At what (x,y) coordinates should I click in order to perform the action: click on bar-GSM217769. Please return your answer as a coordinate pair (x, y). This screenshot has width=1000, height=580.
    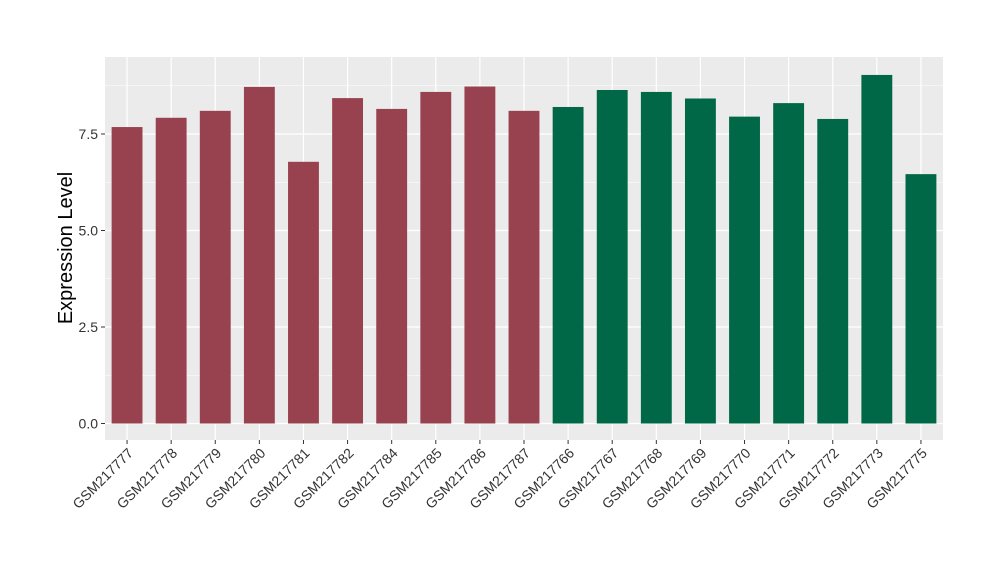
    Looking at the image, I should click on (700, 261).